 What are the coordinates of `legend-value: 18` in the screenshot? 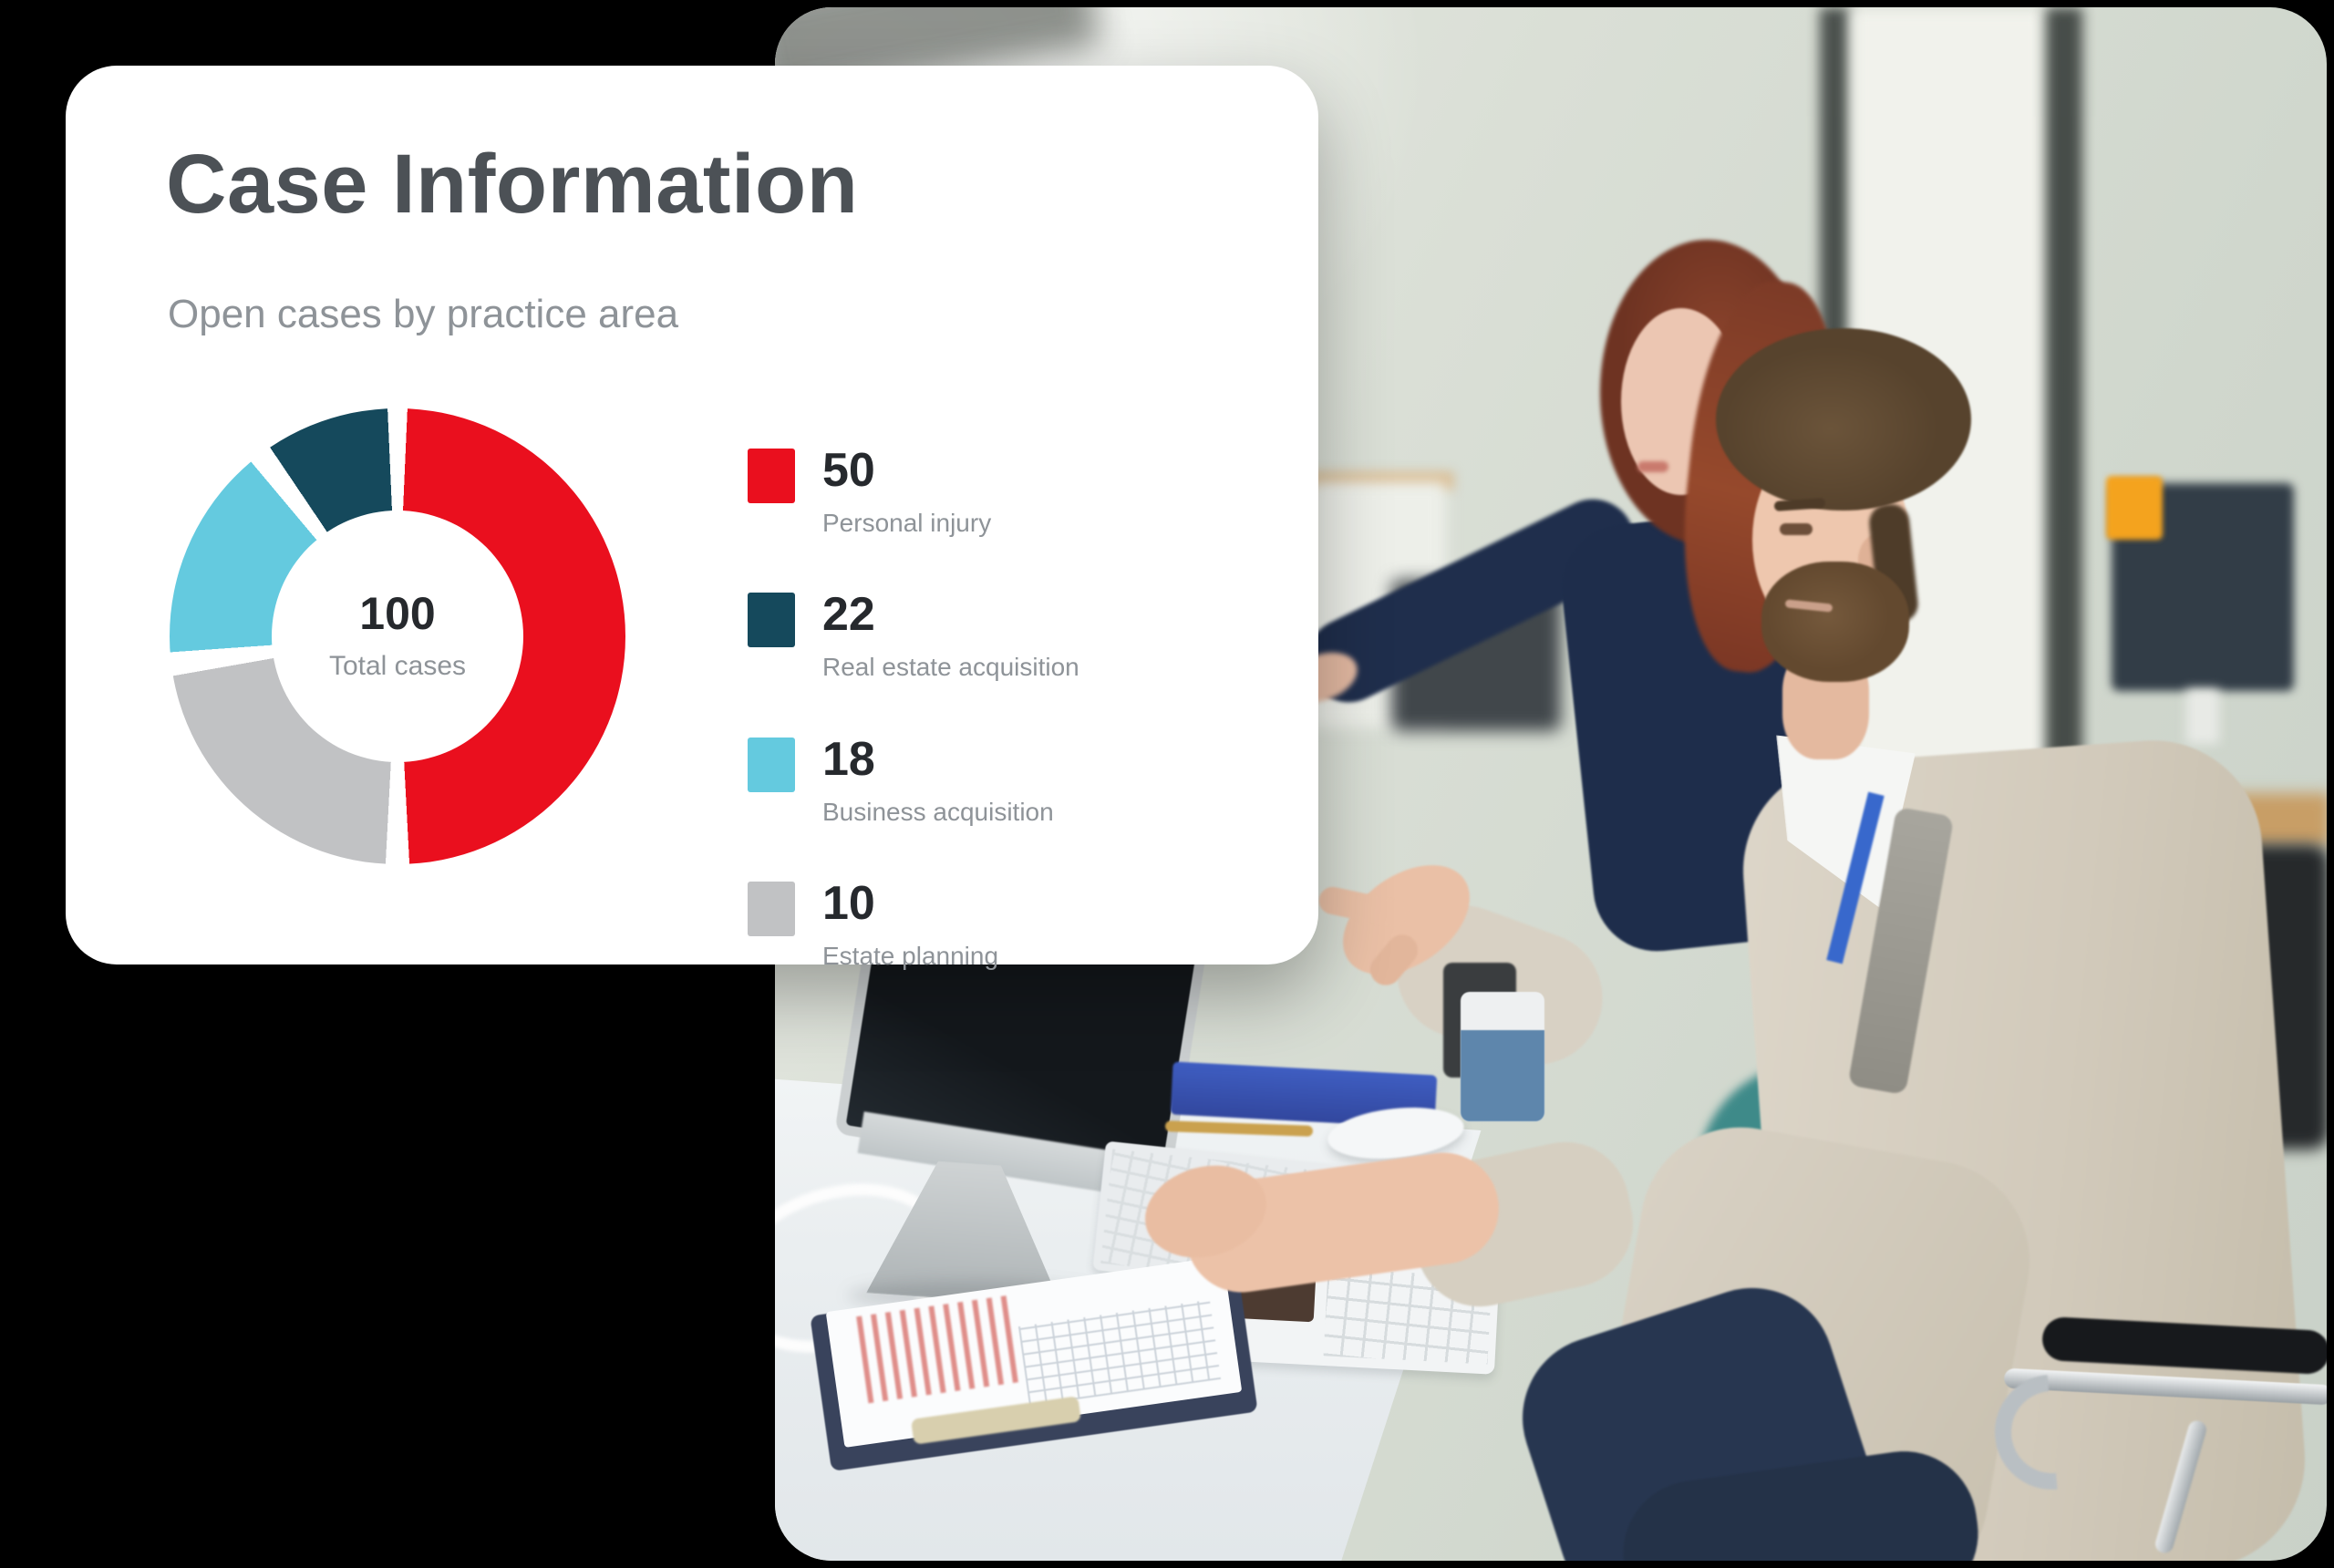 It's located at (848, 759).